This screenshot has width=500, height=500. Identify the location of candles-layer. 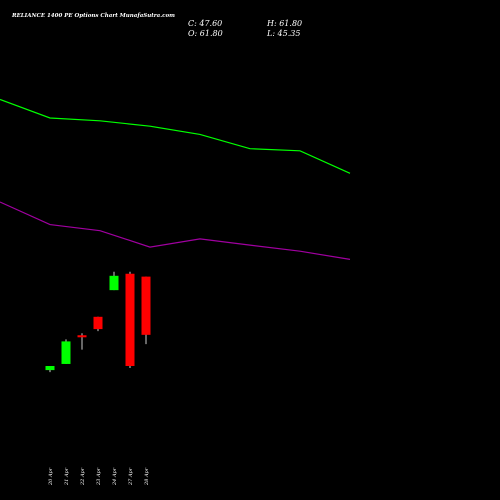
(98, 322).